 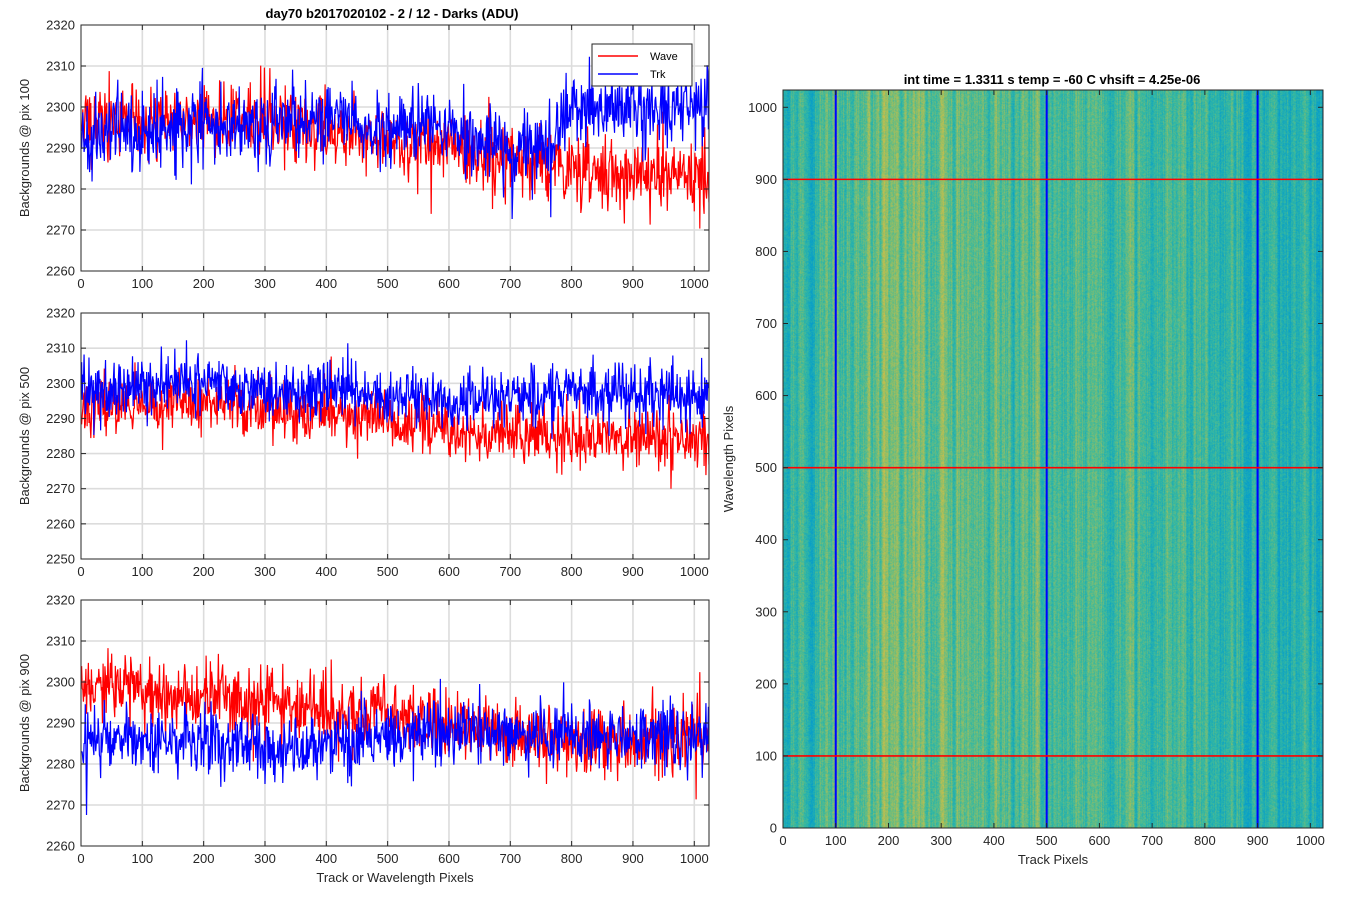 What do you see at coordinates (766, 323) in the screenshot?
I see `y-tick-label: 700` at bounding box center [766, 323].